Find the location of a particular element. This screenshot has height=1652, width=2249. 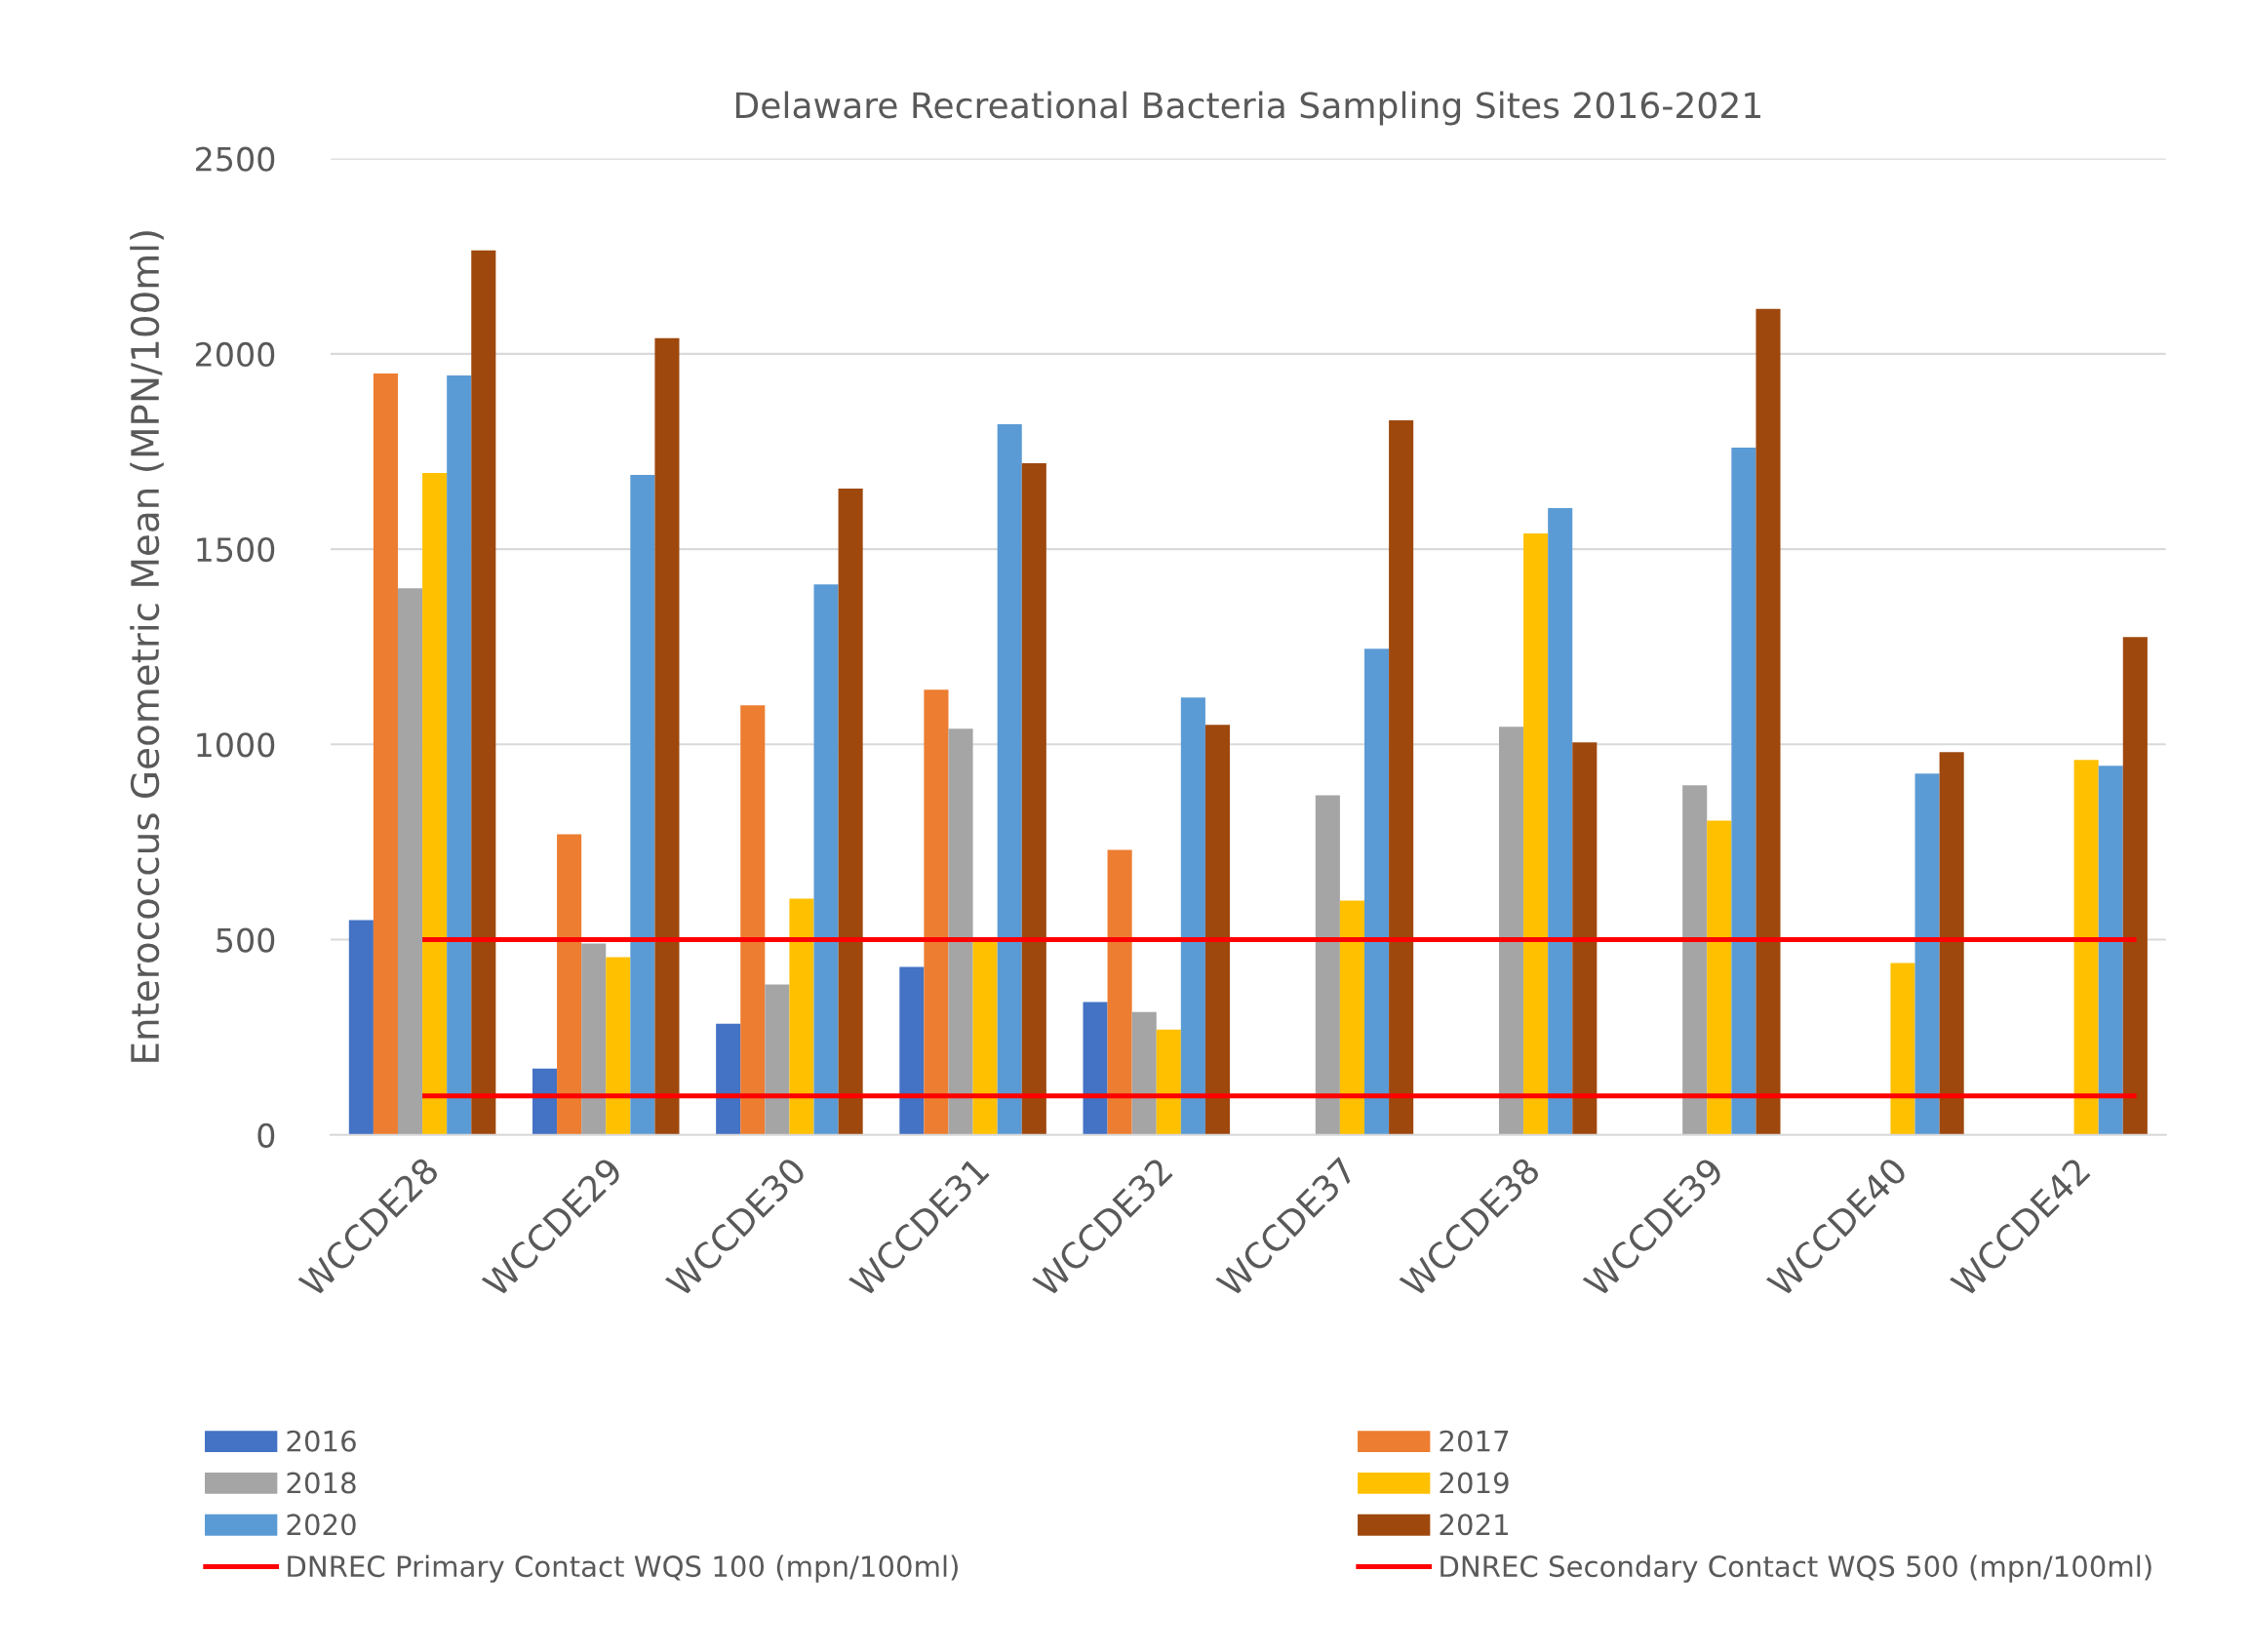

y-tick-label: 500 is located at coordinates (246, 940).